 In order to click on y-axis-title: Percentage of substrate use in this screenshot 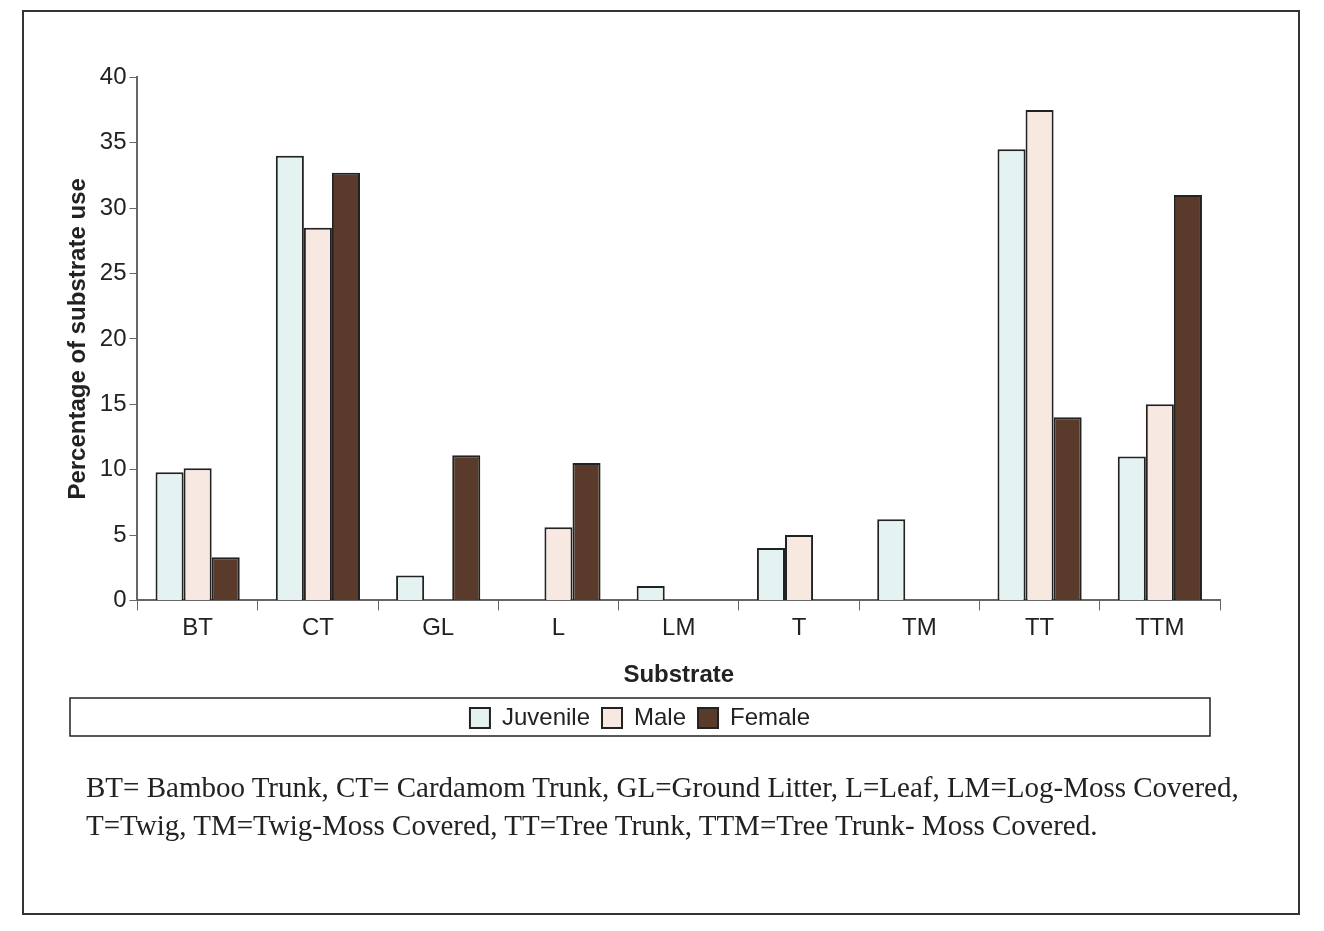, I will do `click(77, 339)`.